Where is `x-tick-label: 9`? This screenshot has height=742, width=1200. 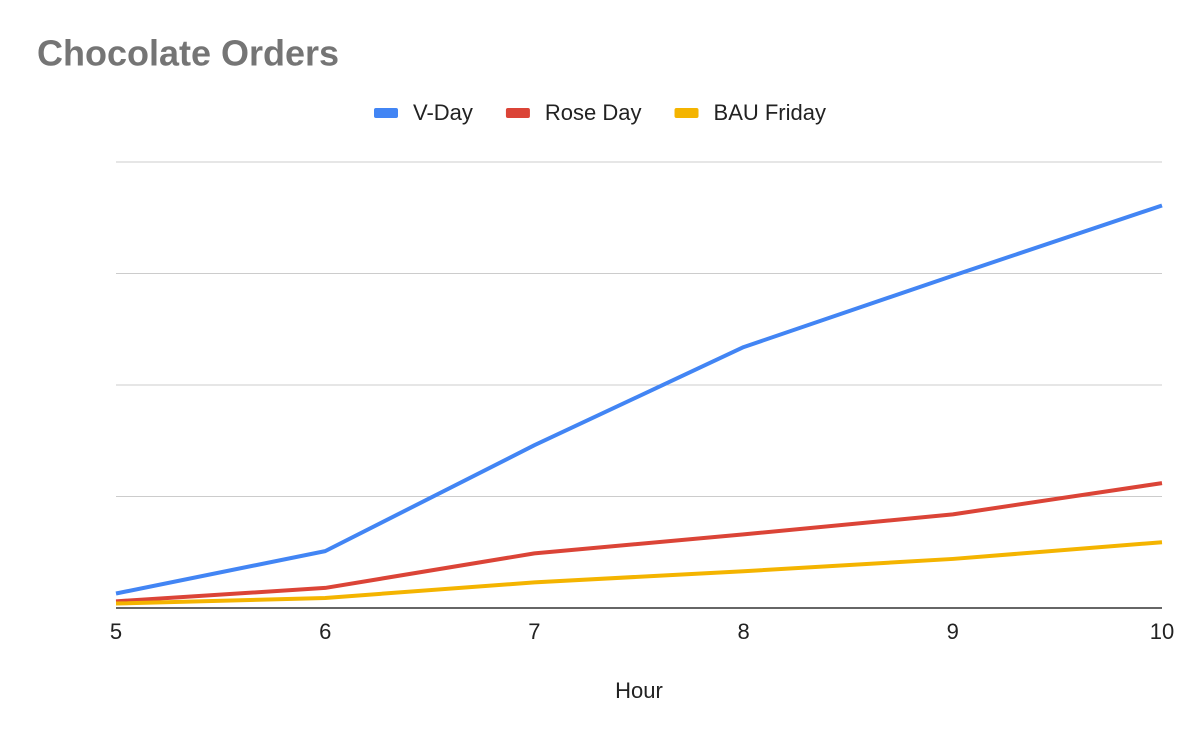
x-tick-label: 9 is located at coordinates (953, 631).